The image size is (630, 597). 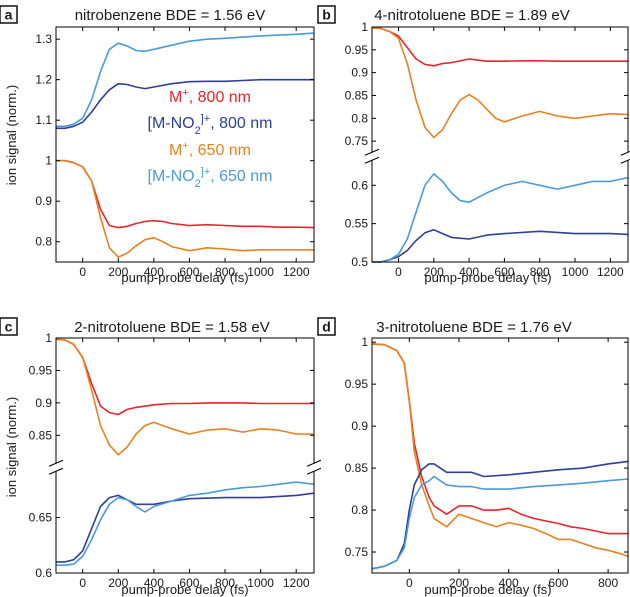 What do you see at coordinates (610, 272) in the screenshot?
I see `panel-b-xtick-label: 1200` at bounding box center [610, 272].